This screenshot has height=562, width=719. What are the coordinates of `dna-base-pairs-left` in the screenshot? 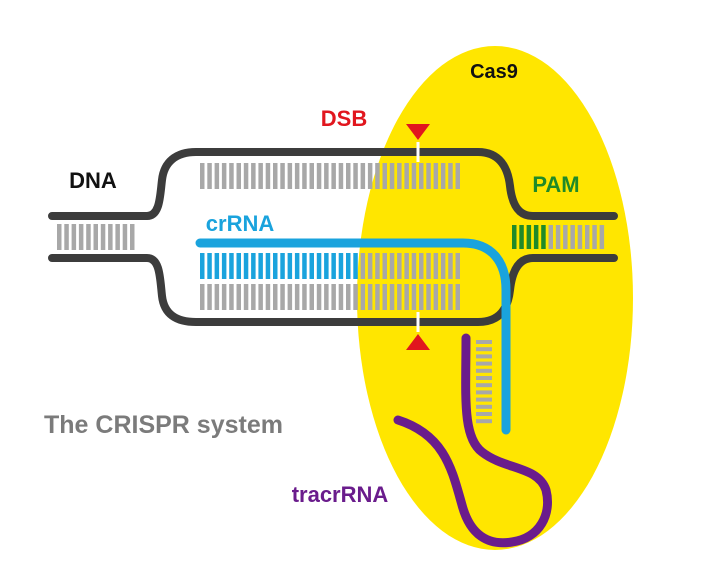 It's located at (96, 237).